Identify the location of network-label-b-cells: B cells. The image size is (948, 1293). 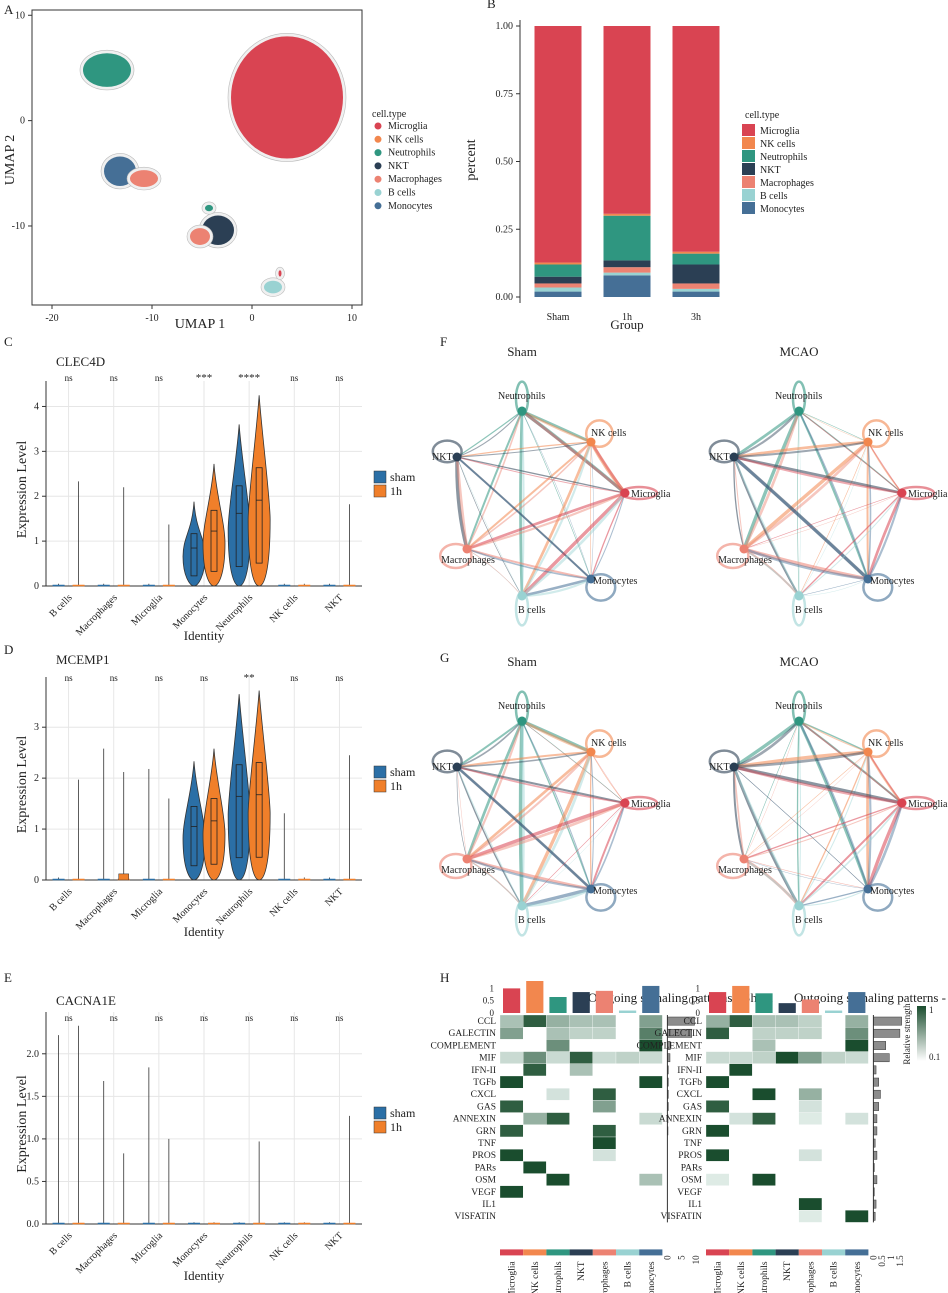
(532, 920).